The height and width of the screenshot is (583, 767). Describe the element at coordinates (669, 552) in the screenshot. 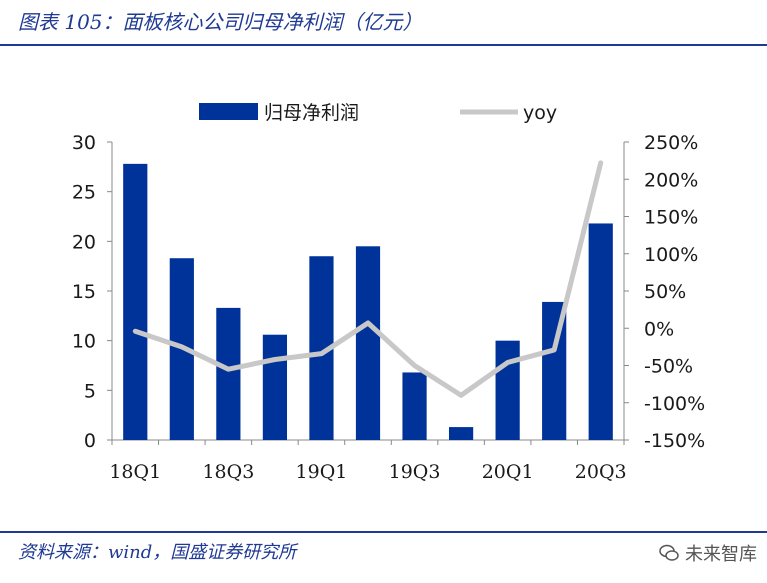

I see `wechat-icon` at that location.